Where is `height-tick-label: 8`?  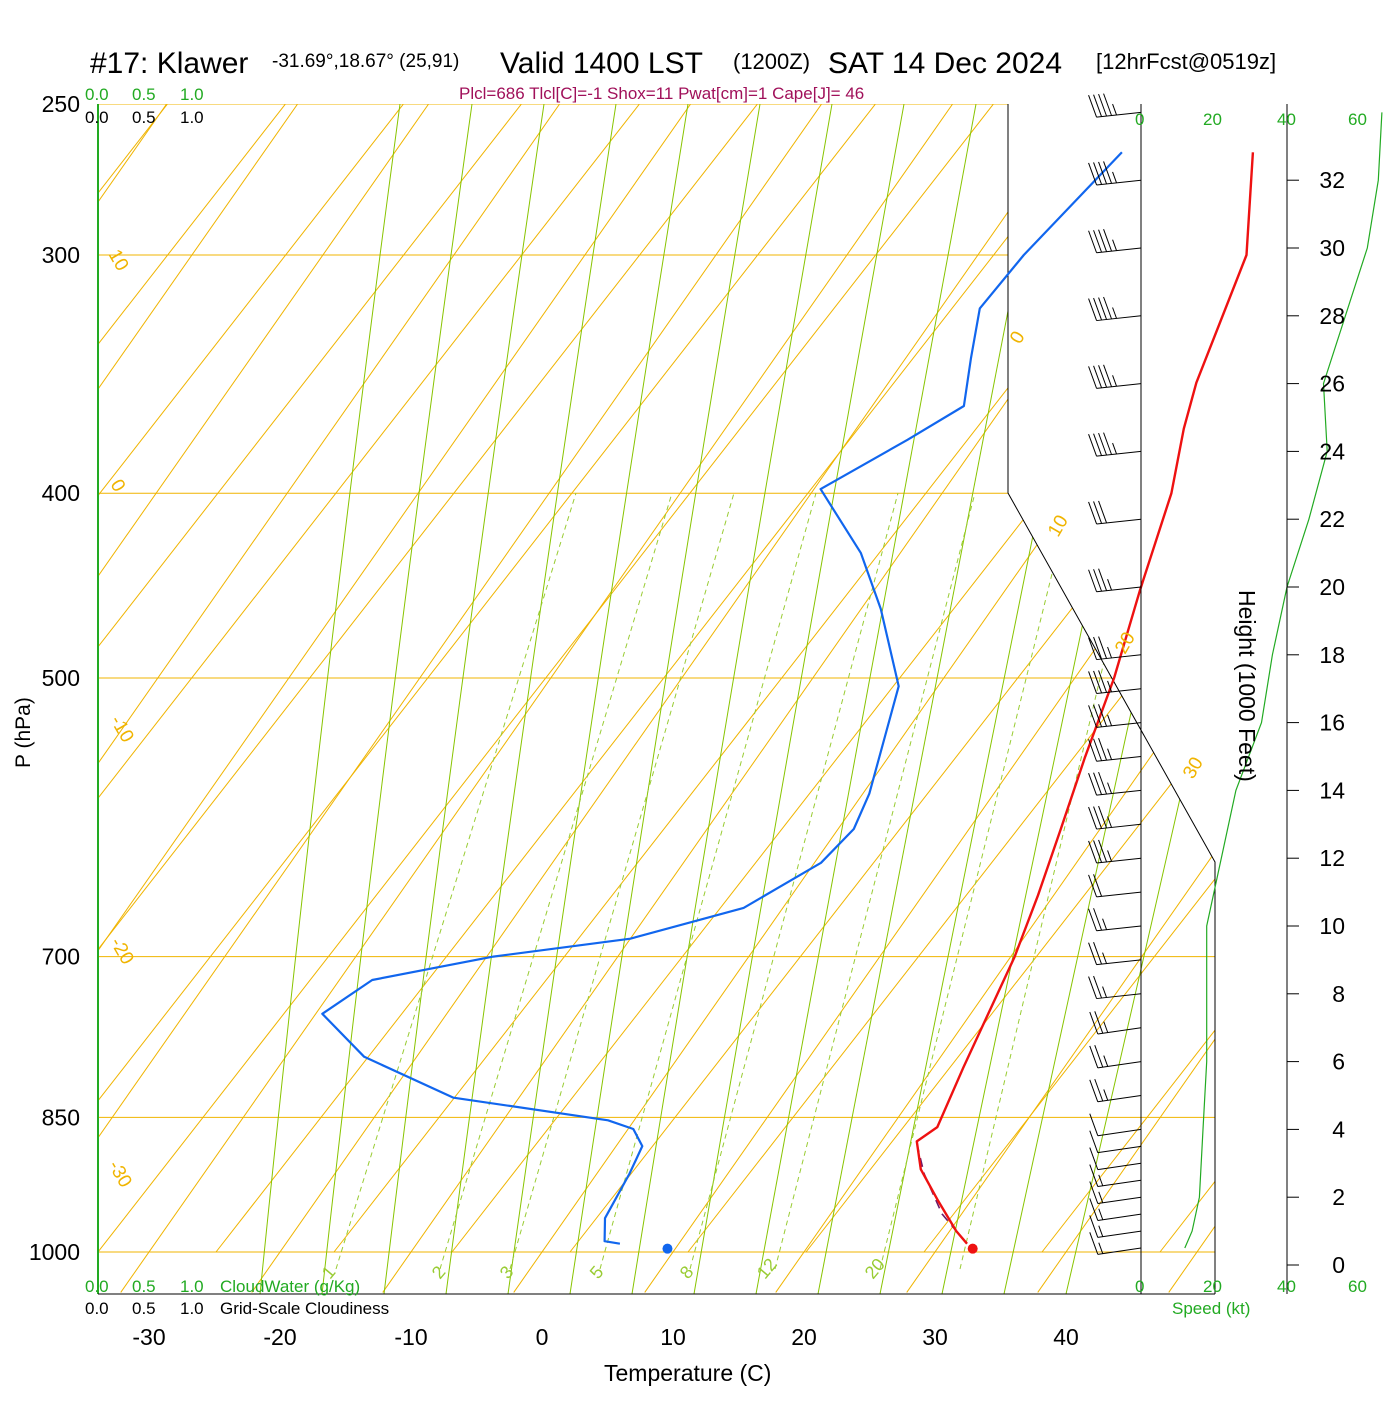
height-tick-label: 8 is located at coordinates (1338, 994).